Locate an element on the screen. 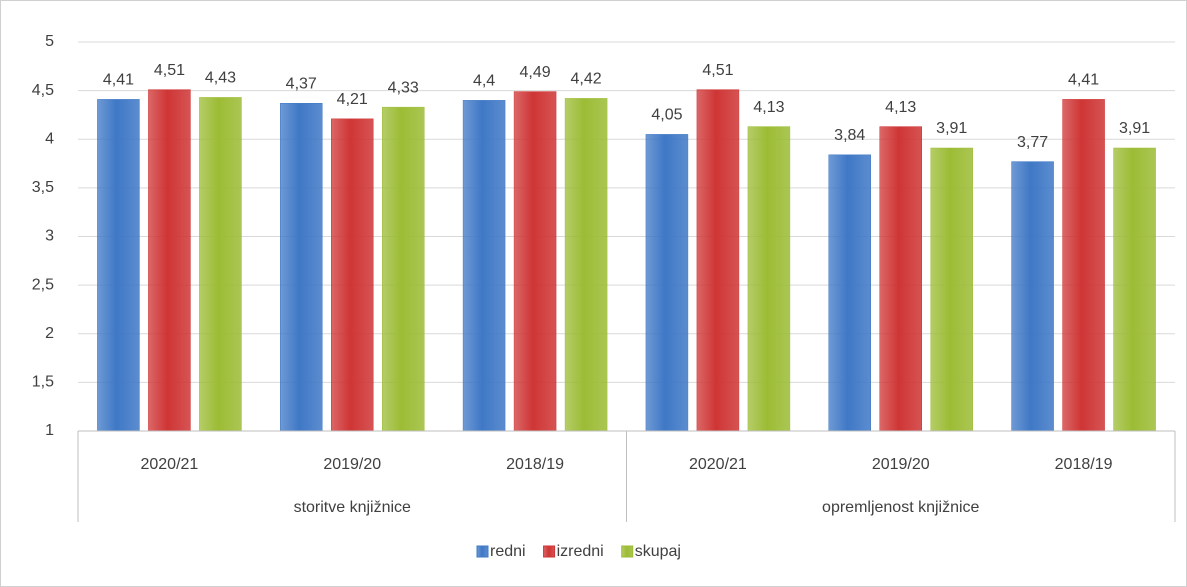 Image resolution: width=1187 pixels, height=587 pixels. data-label: 4,49 is located at coordinates (535, 72).